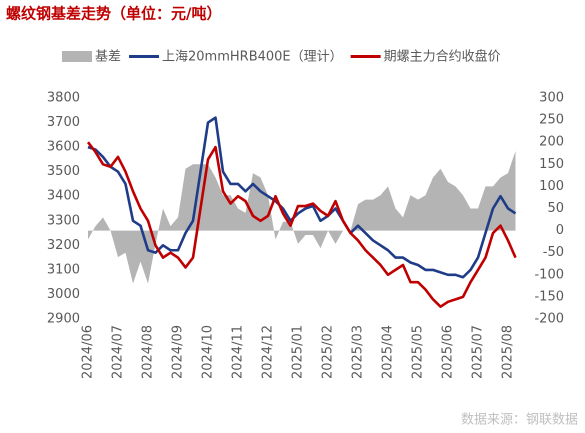 The image size is (585, 433). I want to click on y2-tick-label: 250, so click(551, 120).